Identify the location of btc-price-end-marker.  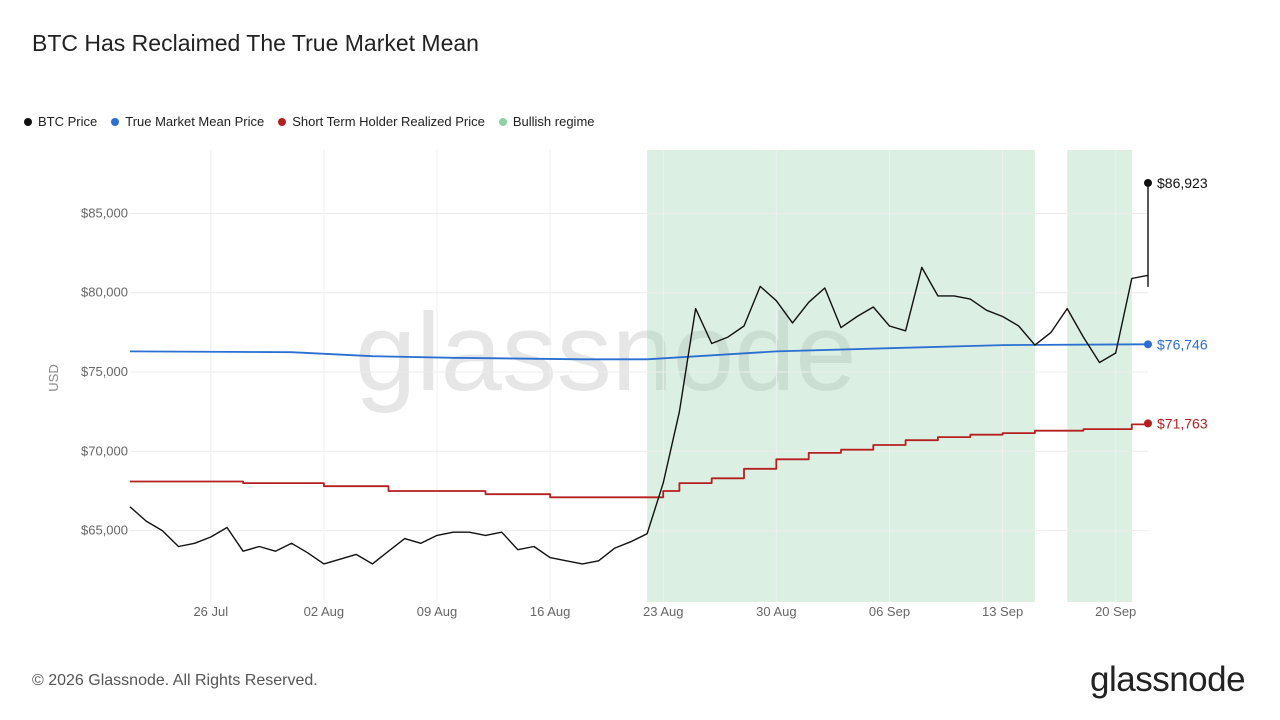
(1148, 182).